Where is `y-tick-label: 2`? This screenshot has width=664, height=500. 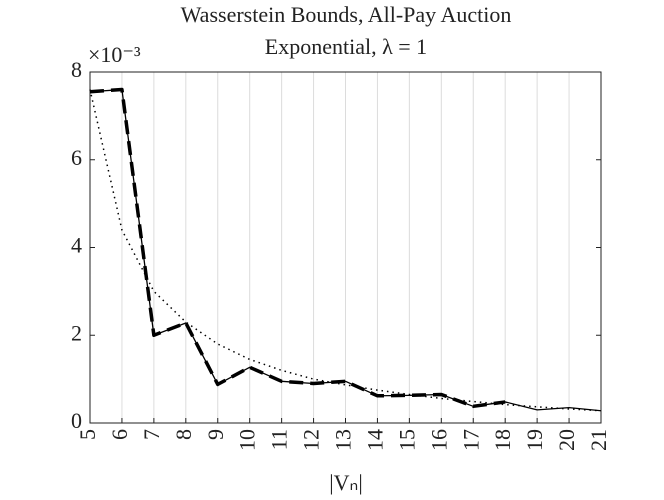
y-tick-label: 2 is located at coordinates (76, 332).